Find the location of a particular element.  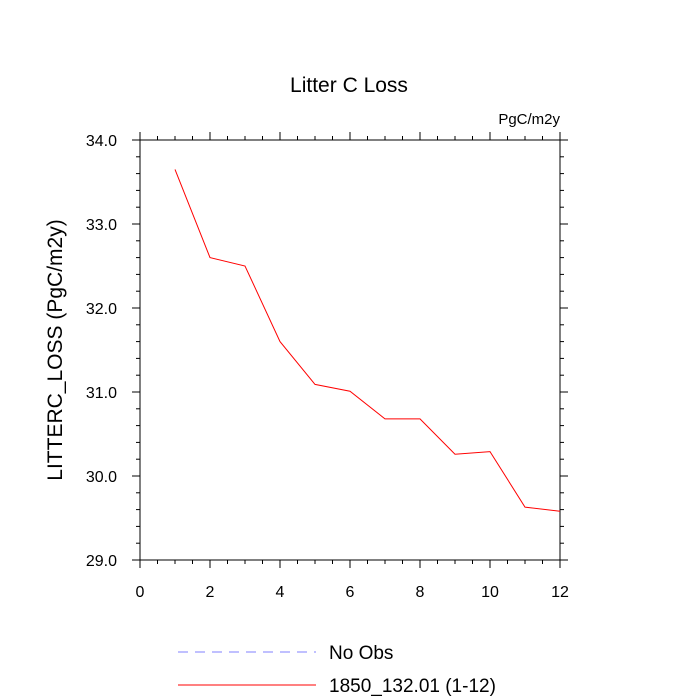

x-tick-label: 12 is located at coordinates (560, 592).